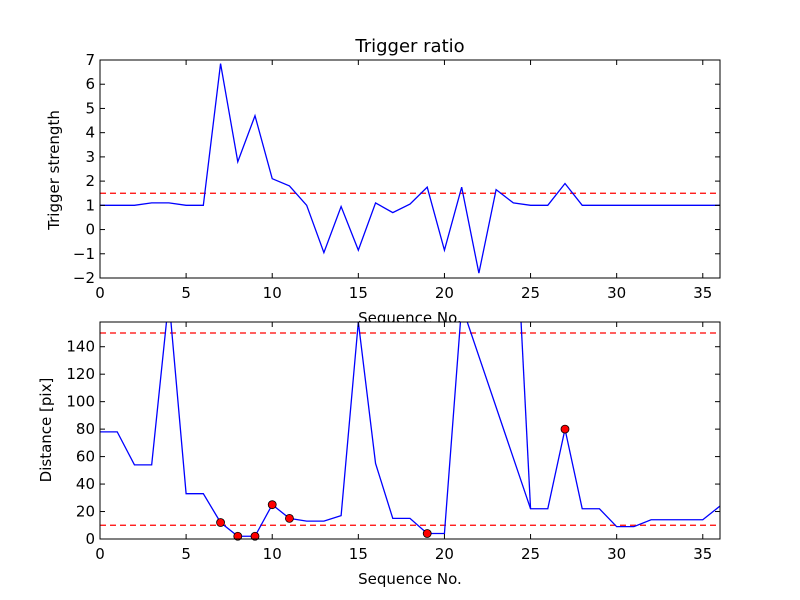 The image size is (800, 600). Describe the element at coordinates (54, 170) in the screenshot. I see `y-axis-label: Trigger strength` at that location.